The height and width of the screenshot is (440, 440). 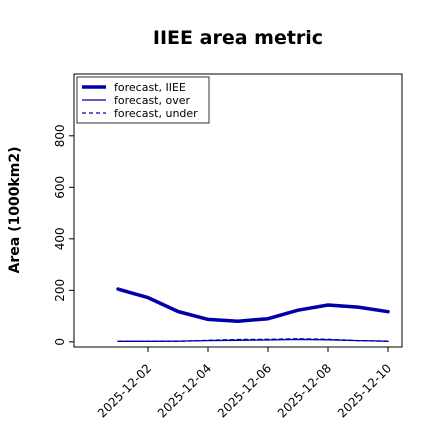 I want to click on legend-label-0: forecast, IIEE, so click(x=150, y=87).